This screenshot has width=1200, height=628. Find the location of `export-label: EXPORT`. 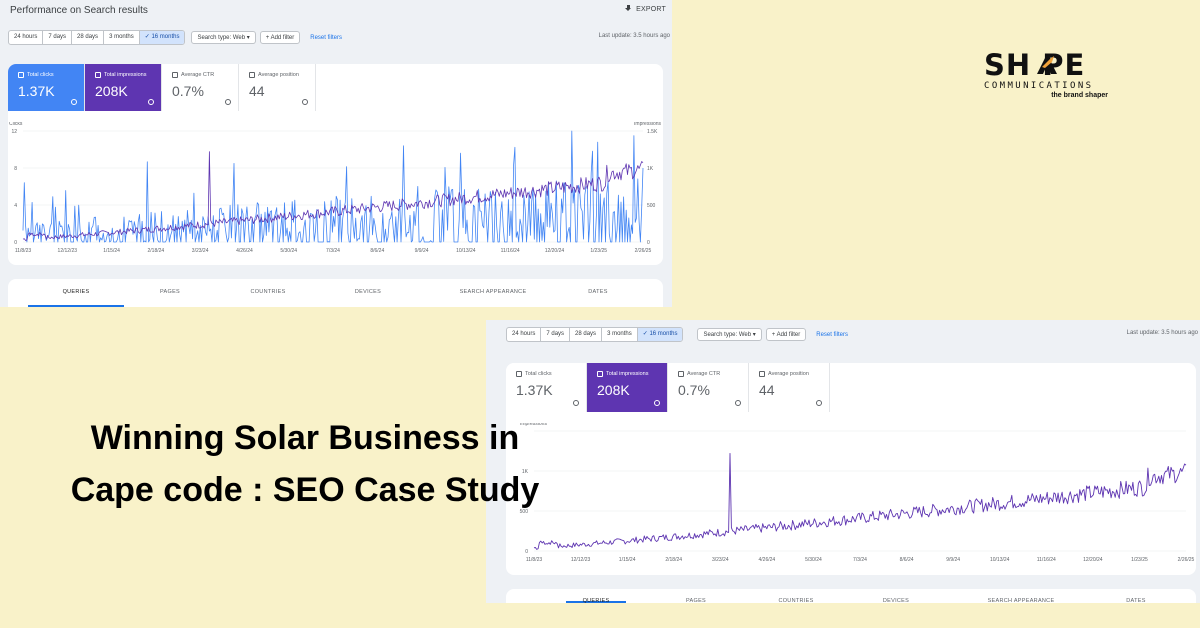

export-label: EXPORT is located at coordinates (651, 9).